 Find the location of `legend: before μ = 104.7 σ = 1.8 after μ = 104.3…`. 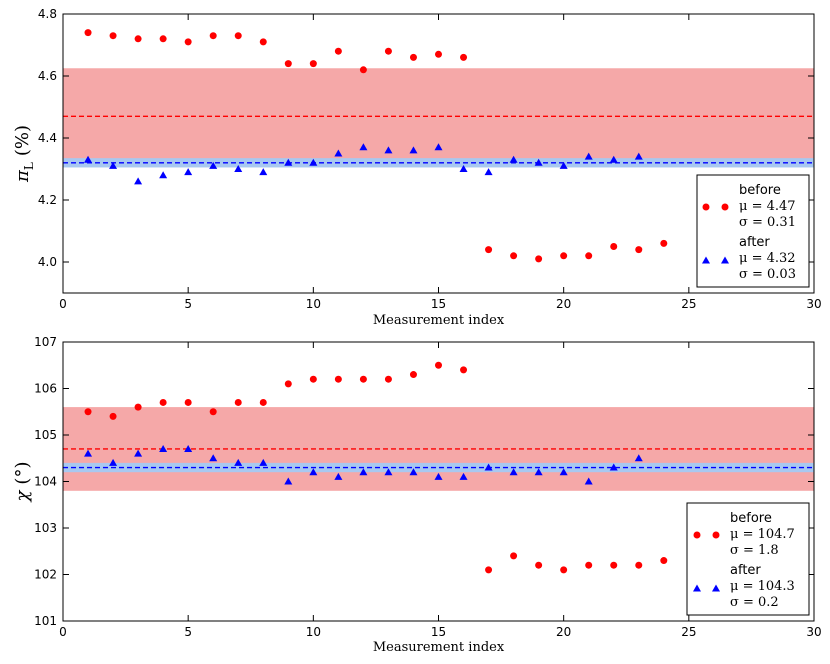

legend: before μ = 104.7 σ = 1.8 after μ = 104.3… is located at coordinates (748, 559).